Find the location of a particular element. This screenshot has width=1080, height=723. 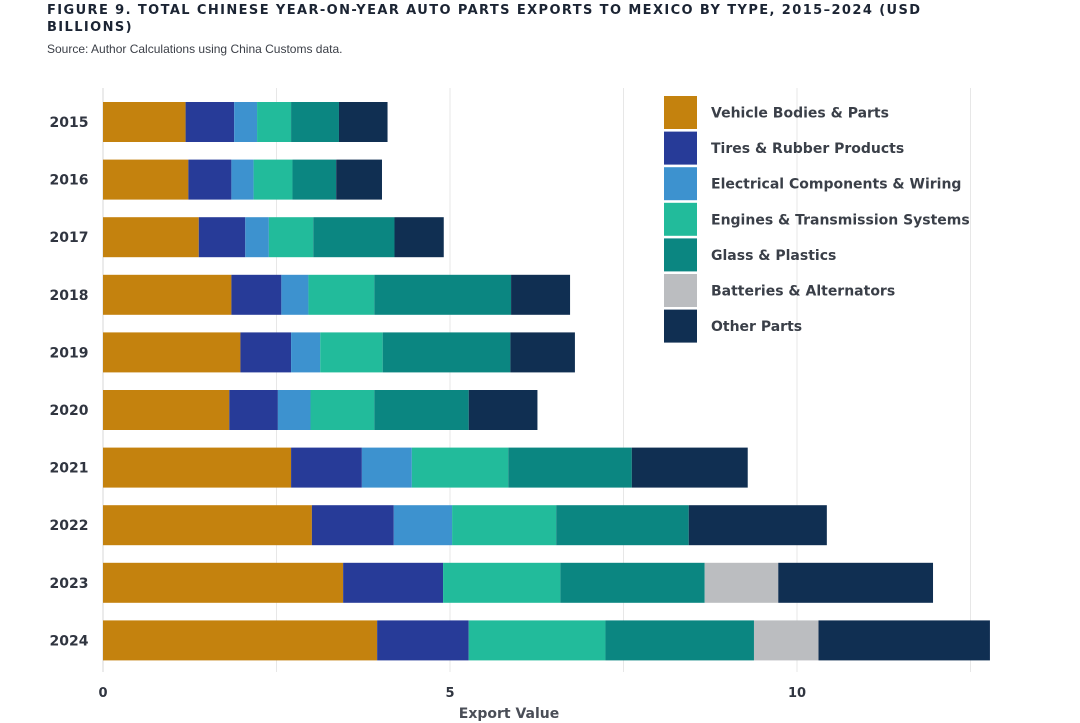

bar-segment-2024-glass-plastics is located at coordinates (679, 640).